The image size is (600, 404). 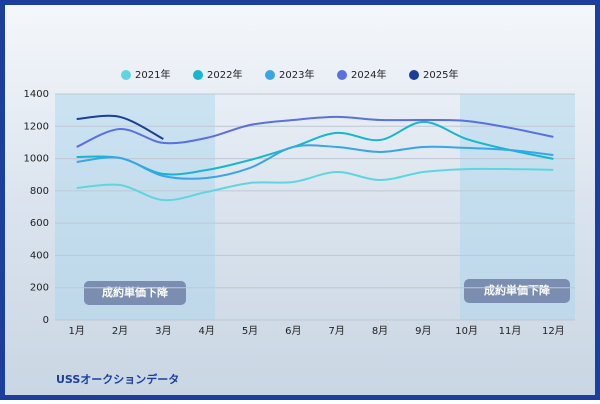 I want to click on y-tick-label: 1400, so click(x=36, y=94).